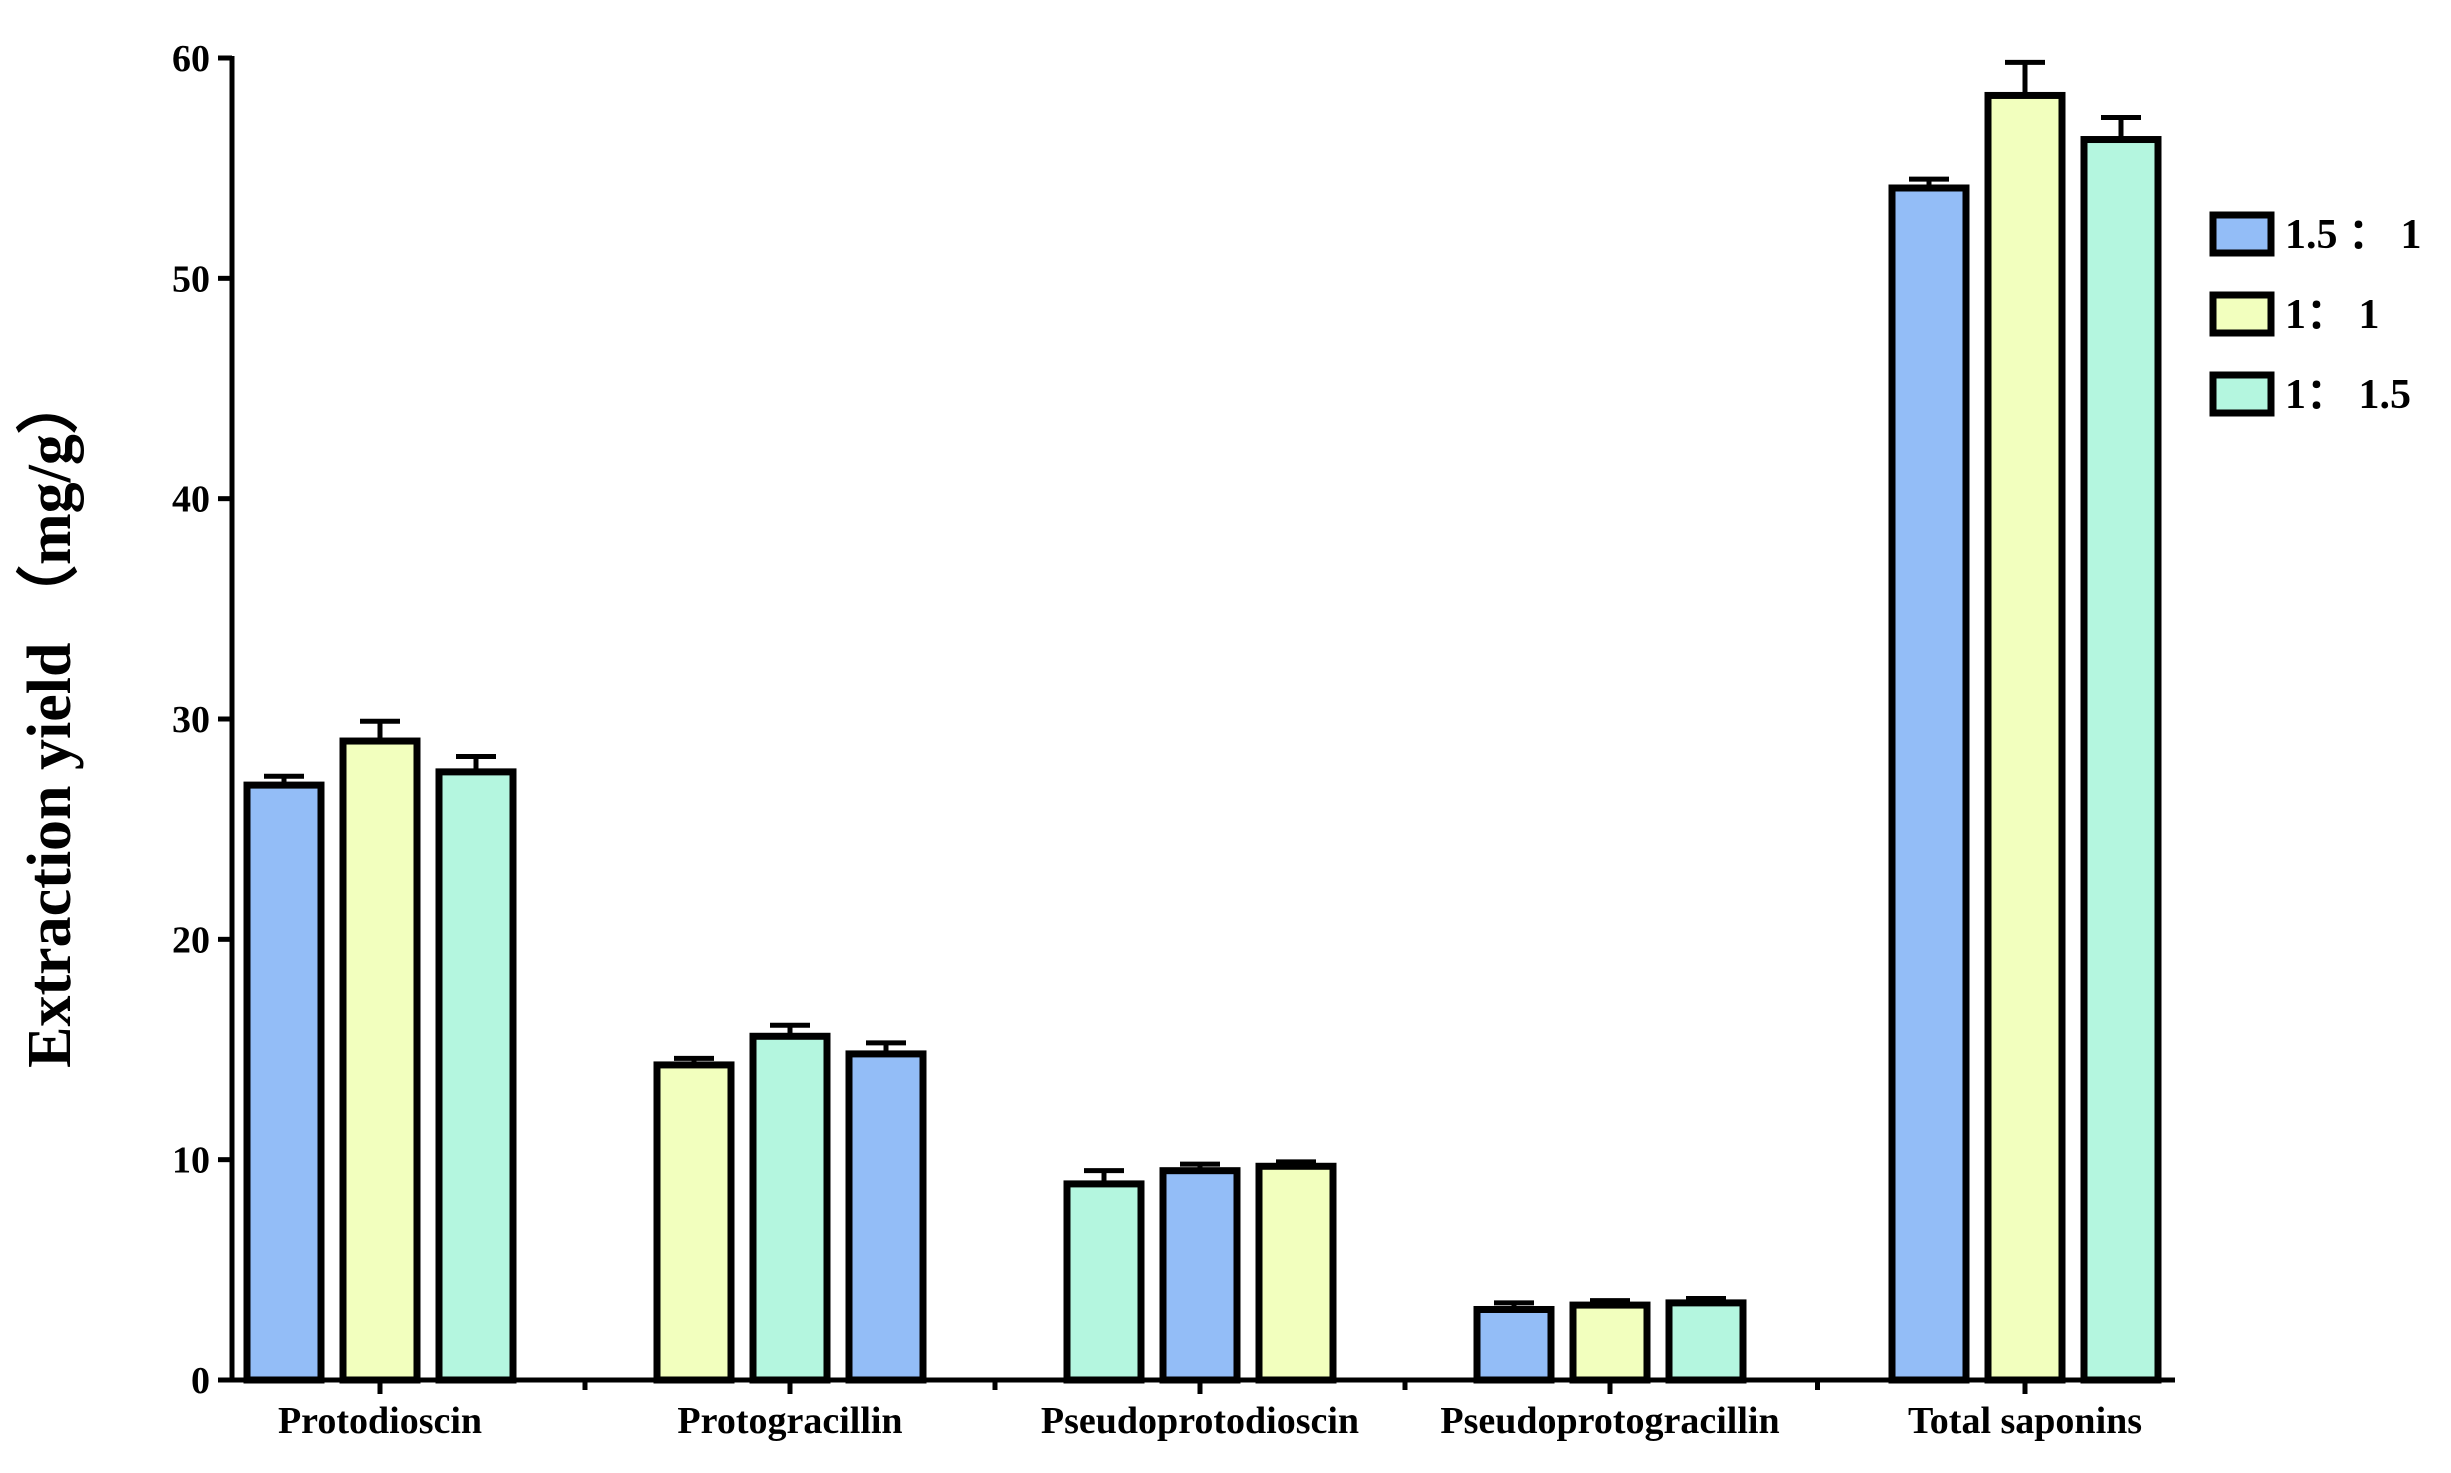 The image size is (2451, 1473). I want to click on legend-label: 1： 1, so click(2332, 315).